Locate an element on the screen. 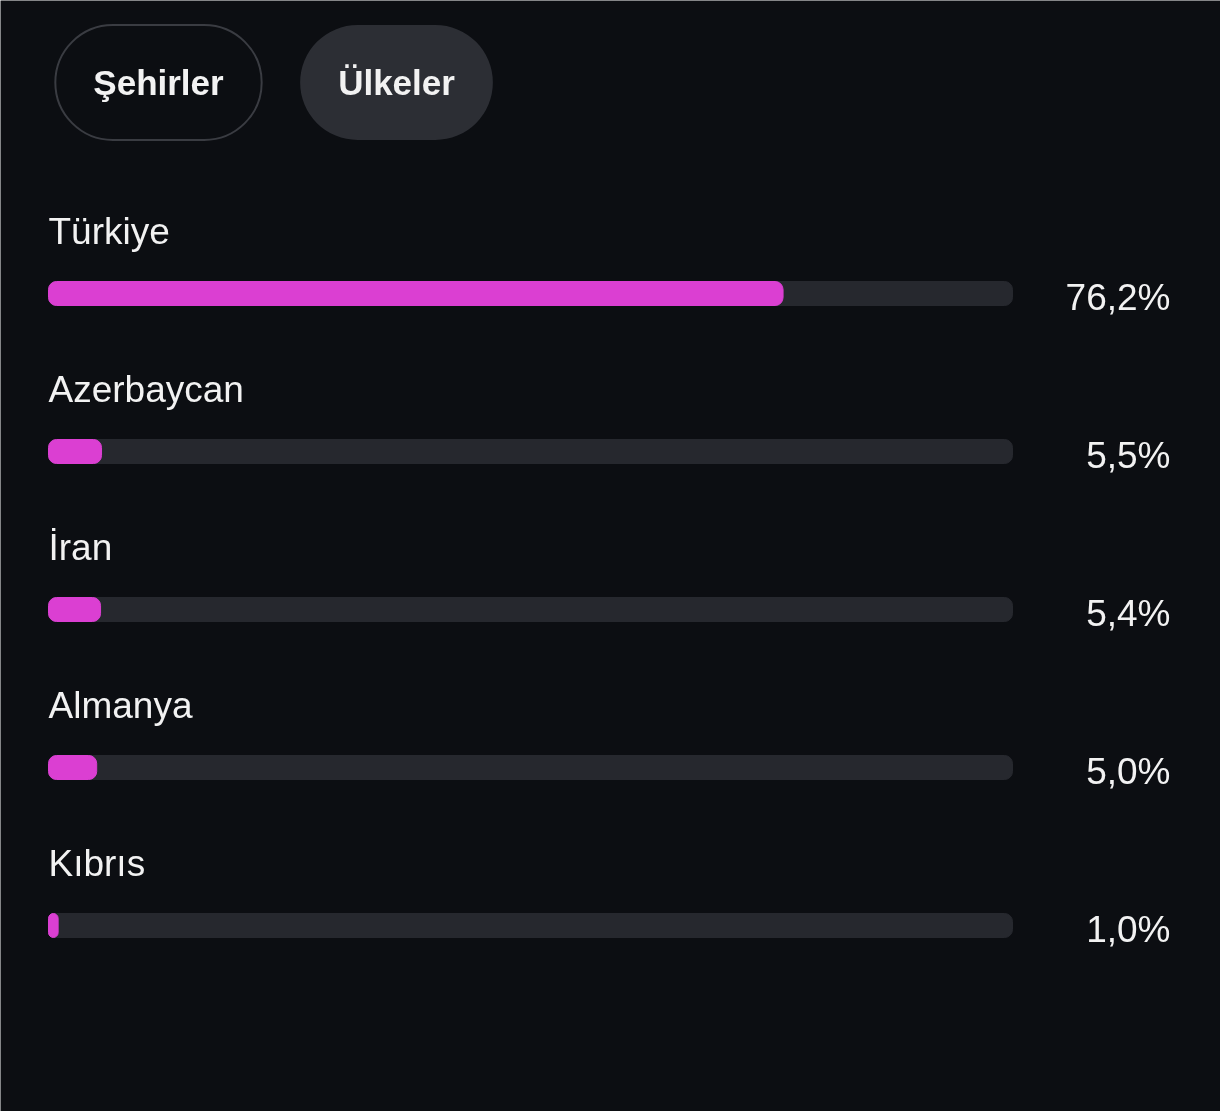 Image resolution: width=1220 pixels, height=1111 pixels. y-tick-label: Almanya is located at coordinates (120, 705).